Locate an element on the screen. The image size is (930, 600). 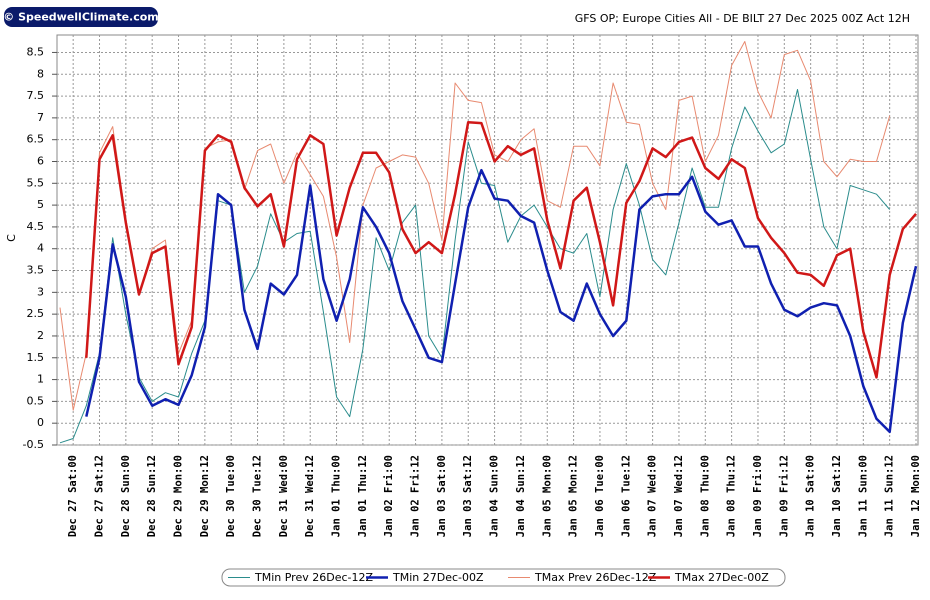
x-tick-label: Jan 02 Fri:12 is located at coordinates (416, 496).